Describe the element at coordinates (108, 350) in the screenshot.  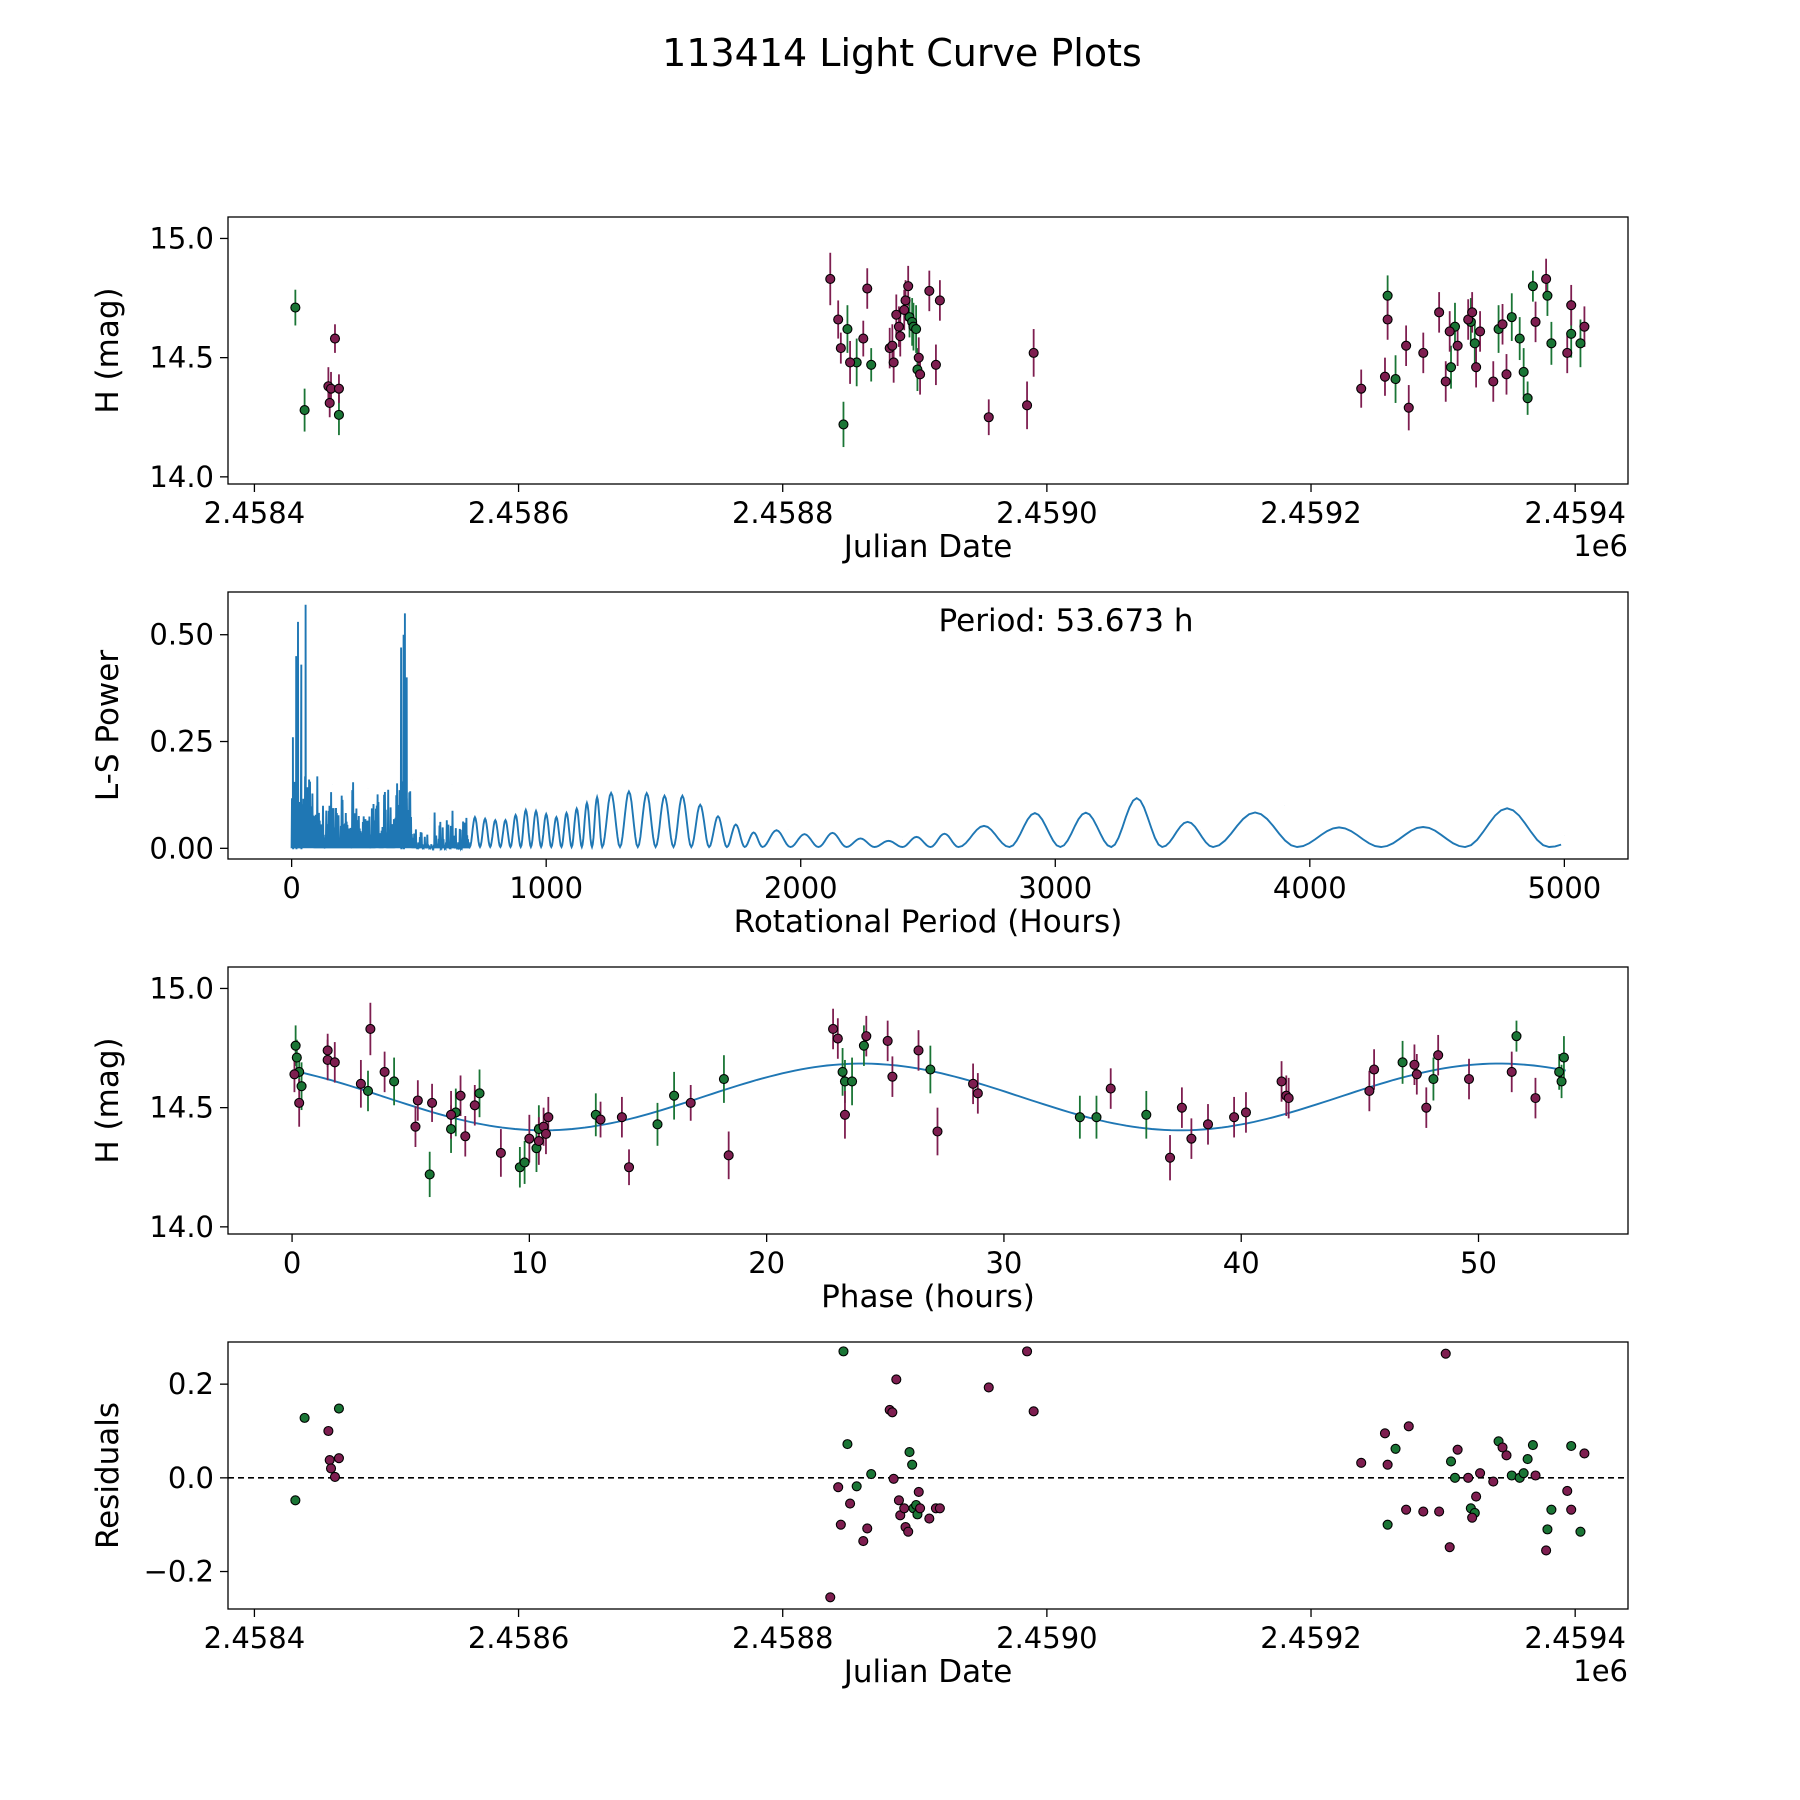
I see `y-axis-label: H (mag)` at that location.